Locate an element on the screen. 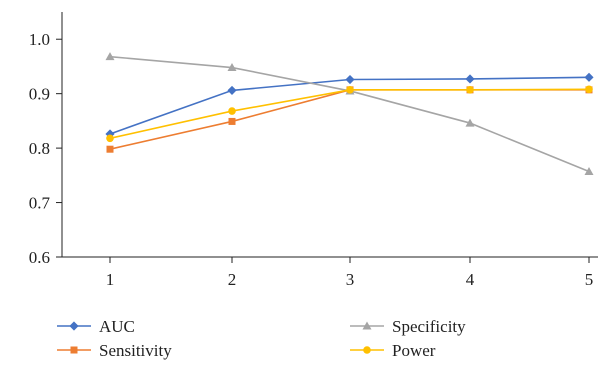 This screenshot has width=604, height=367. legend: AUC Sensitivity Specificity Power is located at coordinates (261, 338).